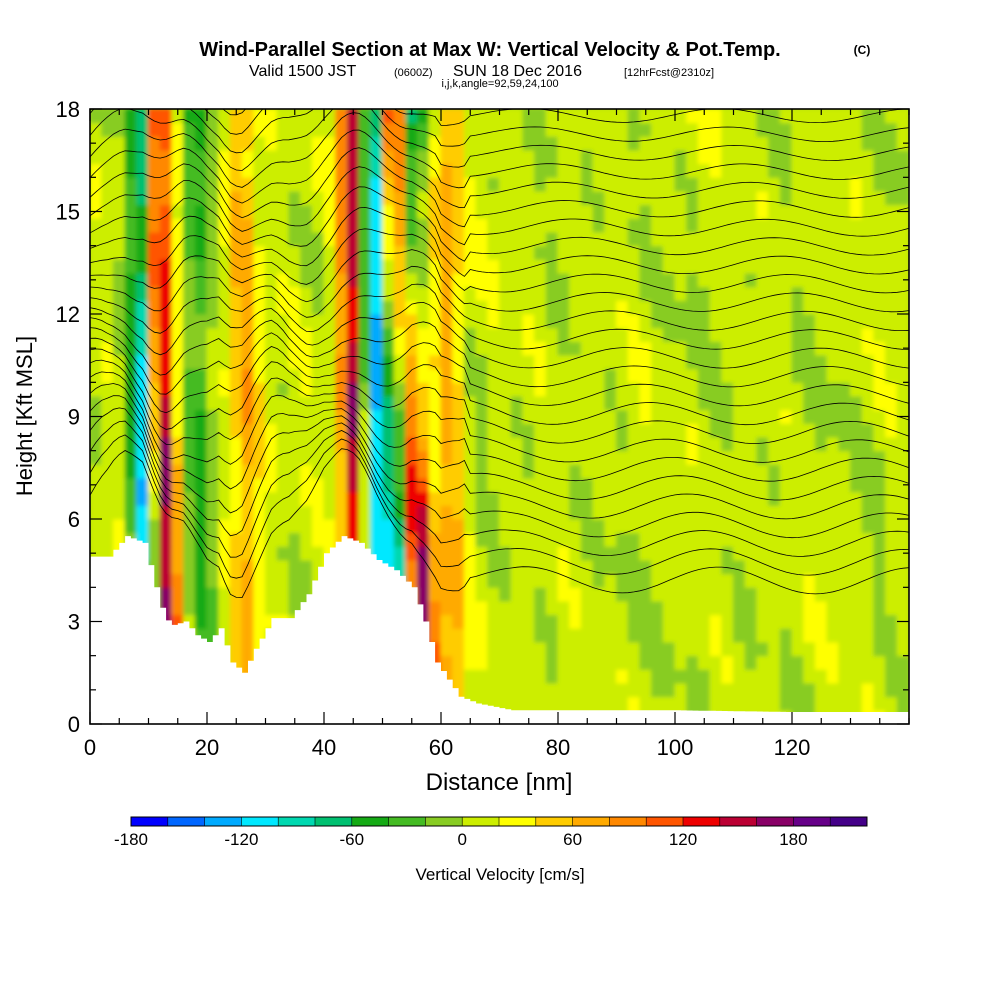 This screenshot has height=1000, width=1000. Describe the element at coordinates (675, 747) in the screenshot. I see `x-tick-label: 100` at that location.